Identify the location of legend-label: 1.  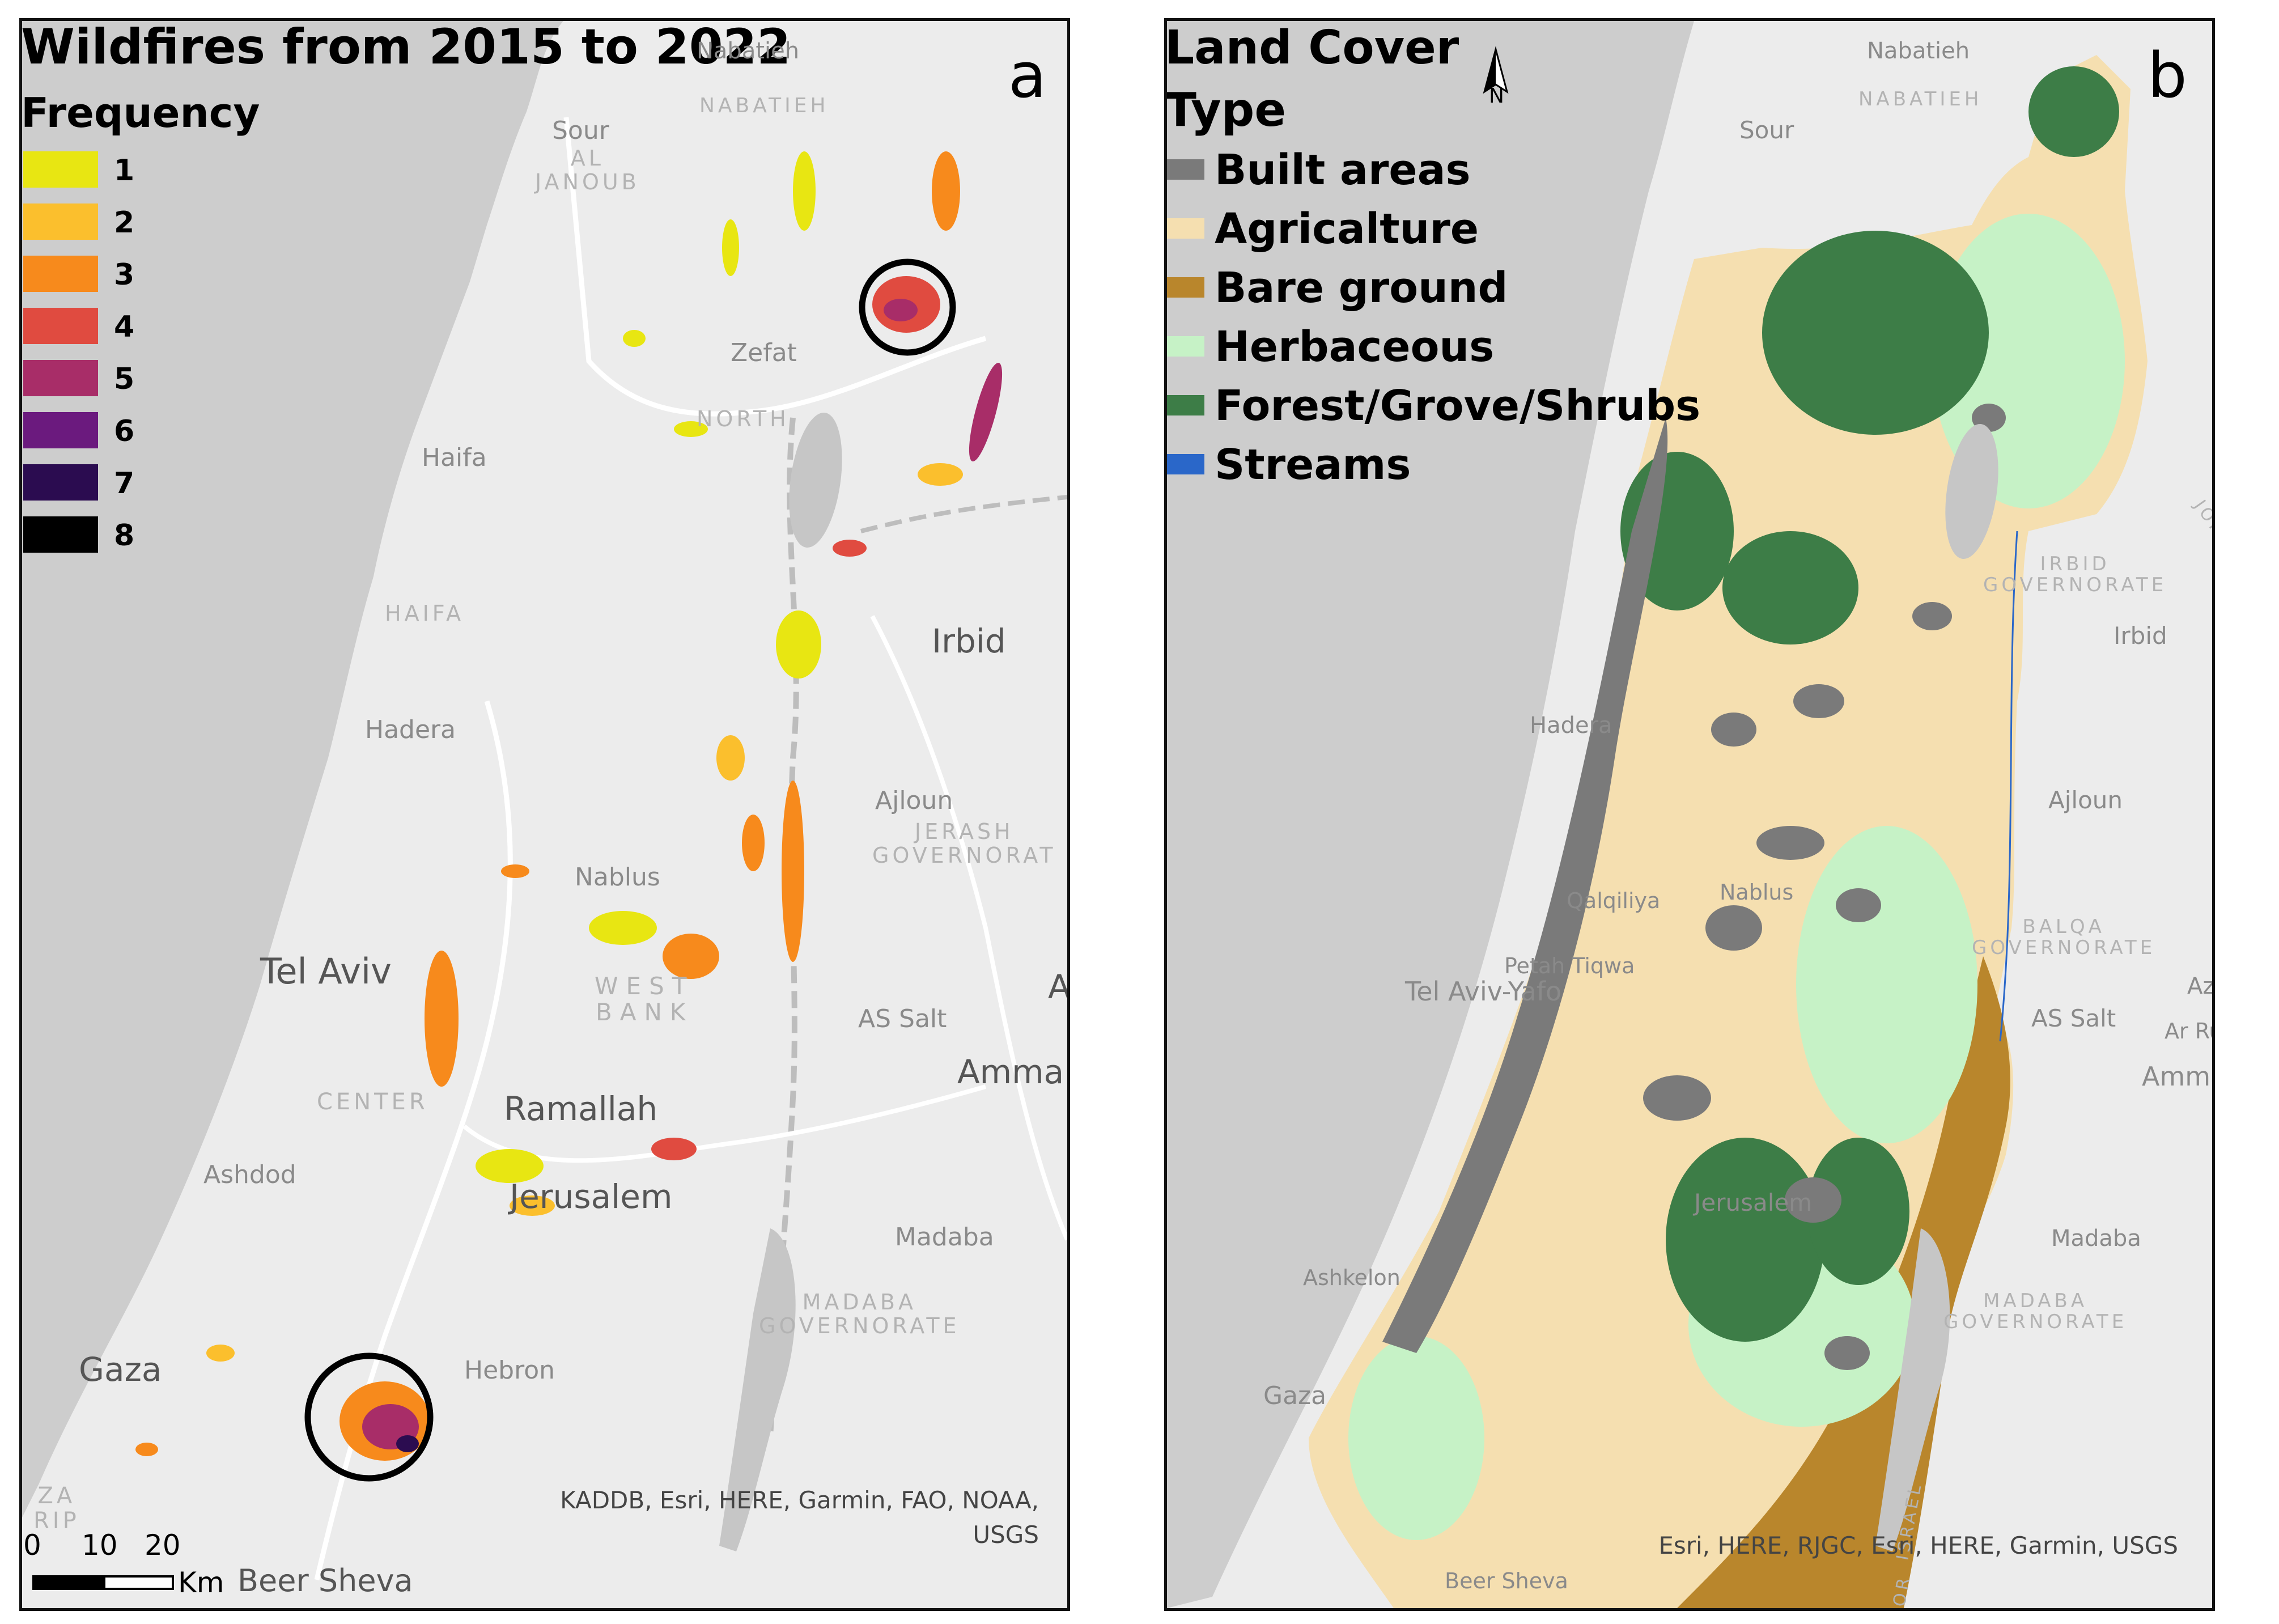
(125, 171).